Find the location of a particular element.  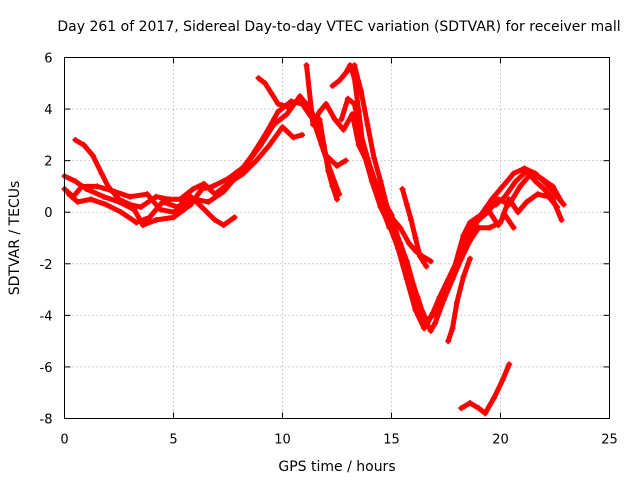

y-tick-label: 4 is located at coordinates (48, 110).